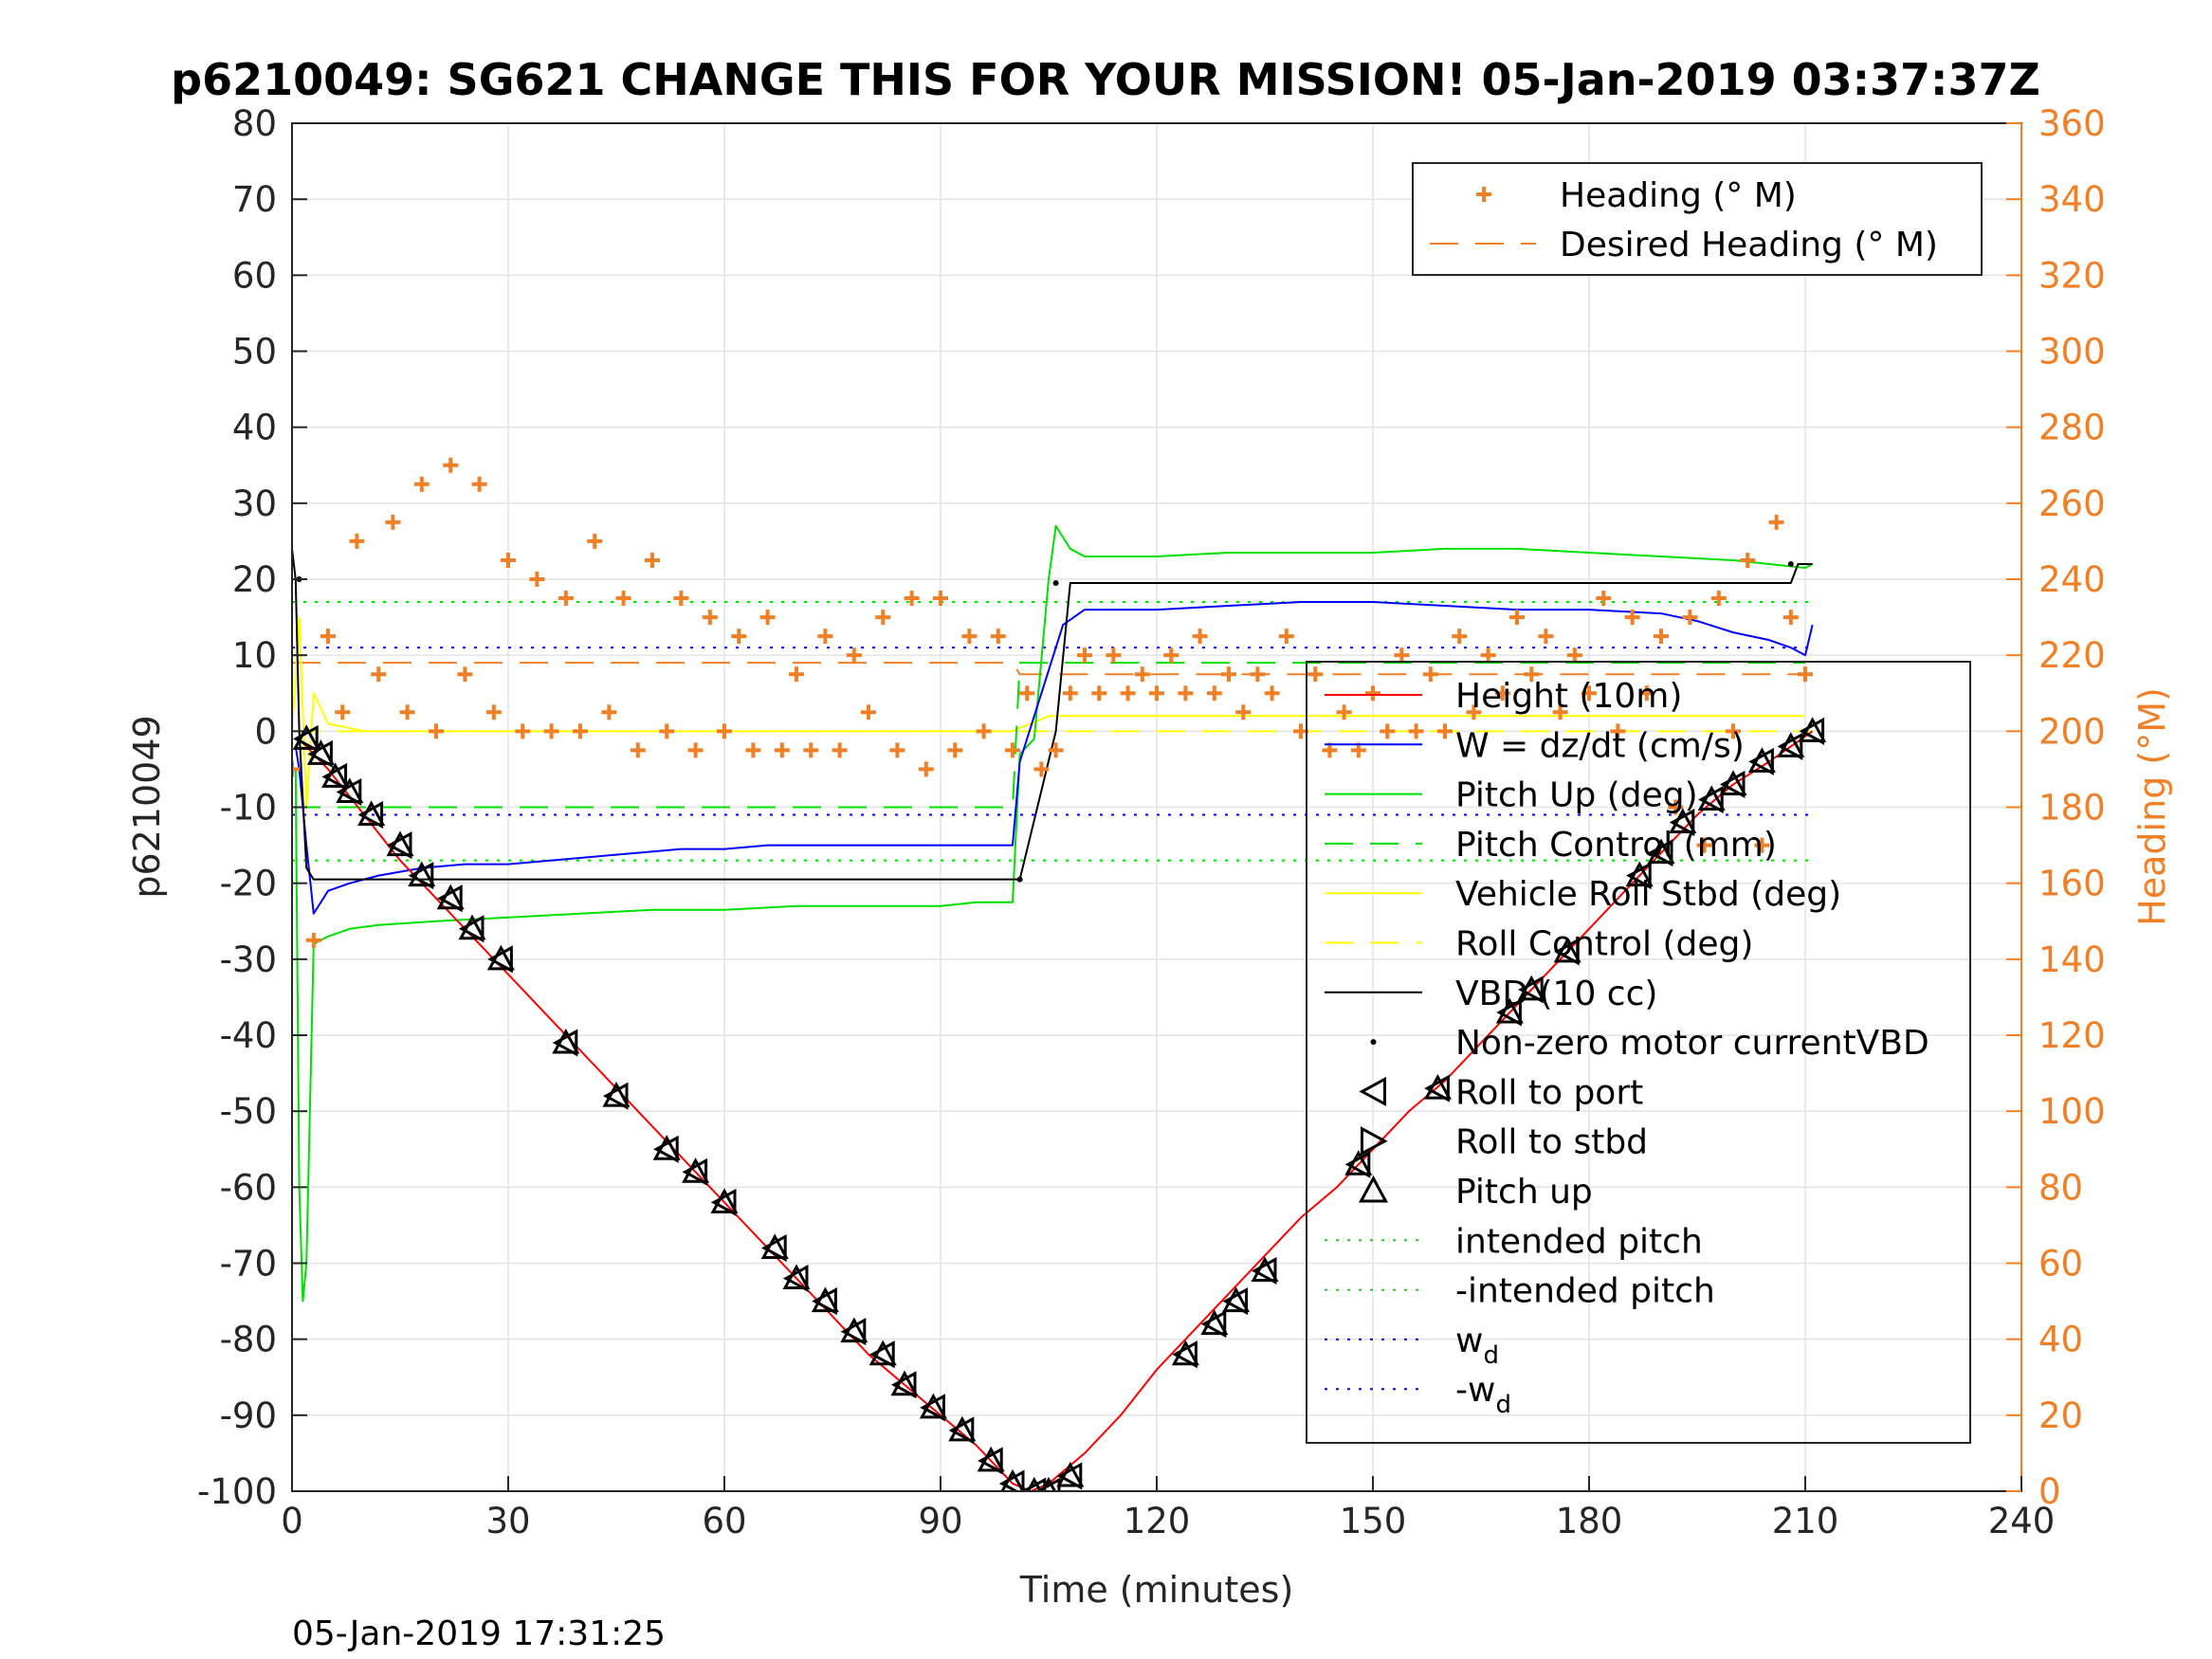  I want to click on y-tick-label: 20, so click(254, 579).